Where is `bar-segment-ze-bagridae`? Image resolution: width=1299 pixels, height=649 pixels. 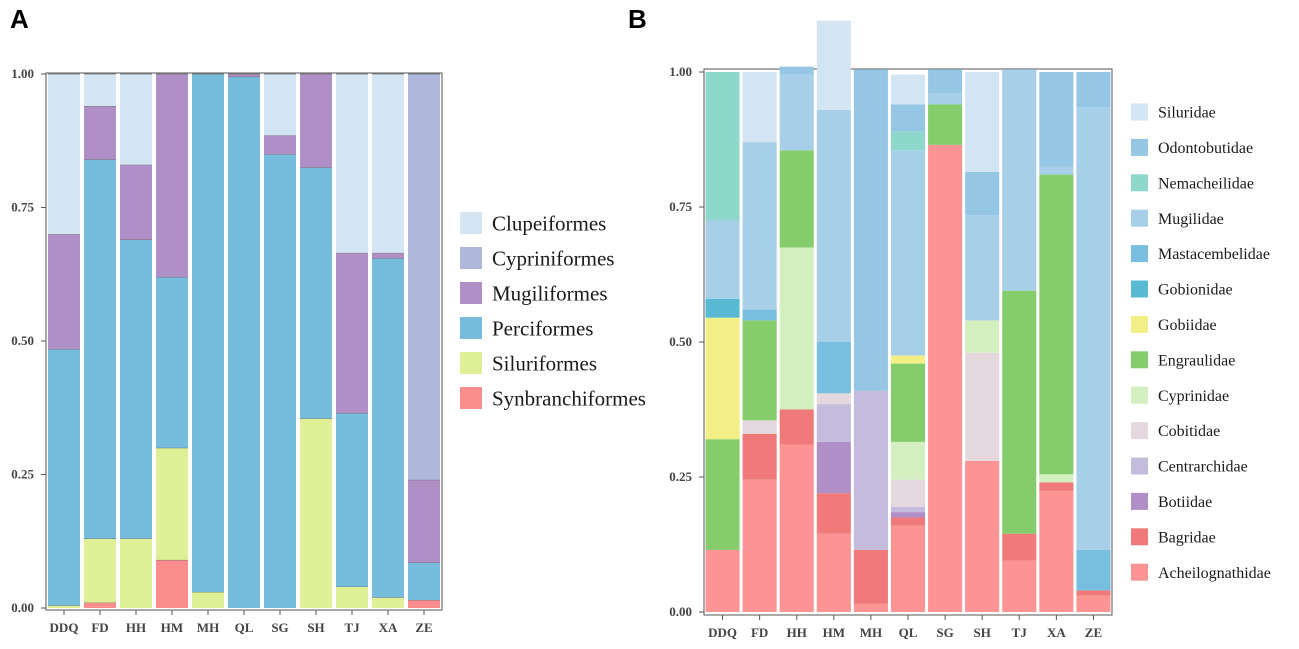 bar-segment-ze-bagridae is located at coordinates (1093, 593).